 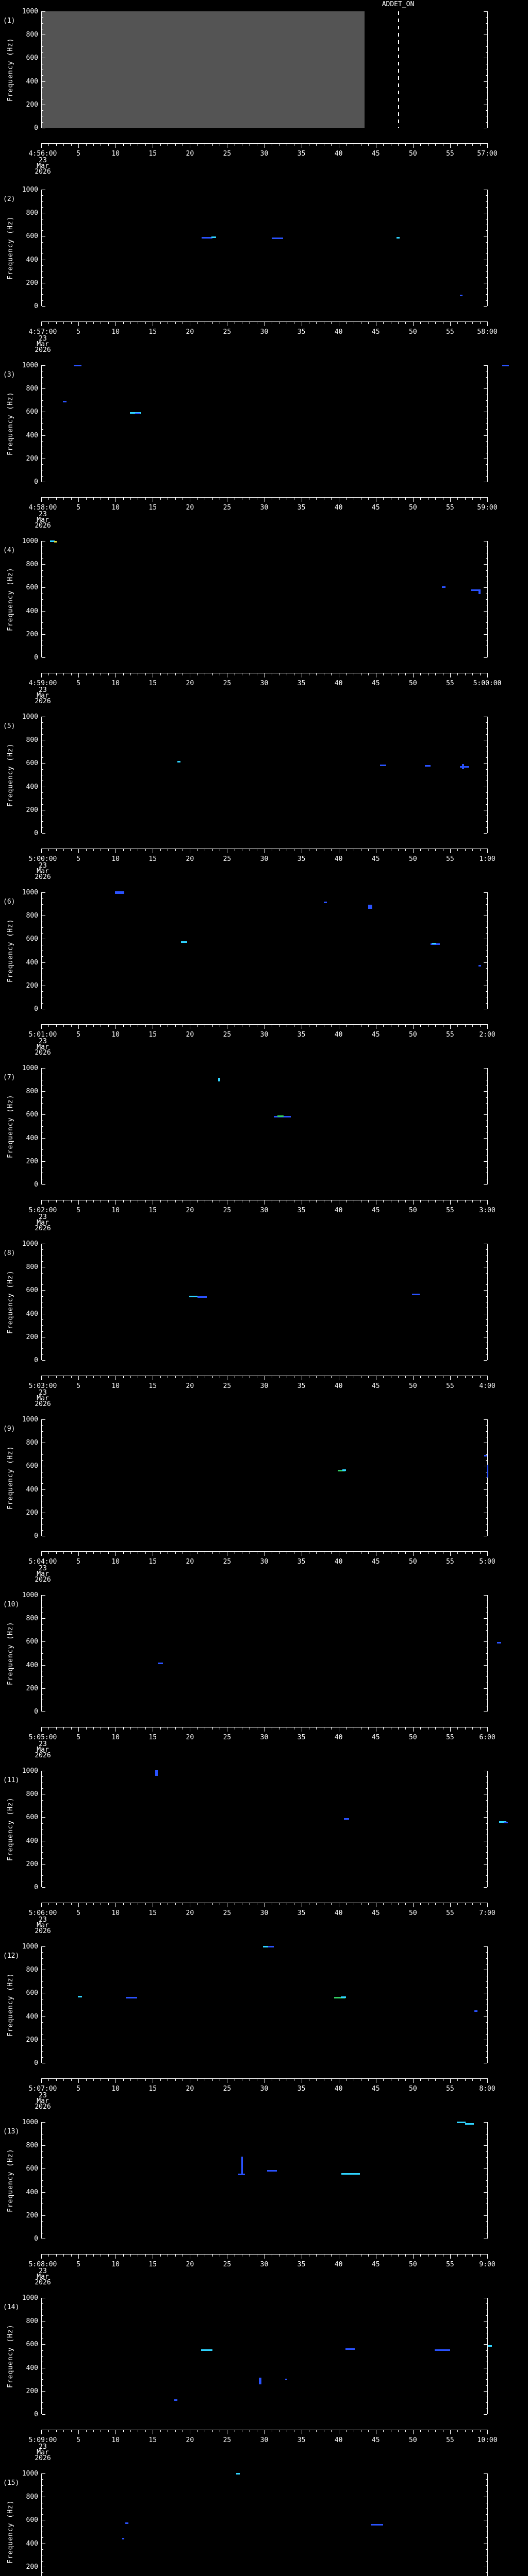 What do you see at coordinates (264, 143) in the screenshot?
I see `x-axis-bar` at bounding box center [264, 143].